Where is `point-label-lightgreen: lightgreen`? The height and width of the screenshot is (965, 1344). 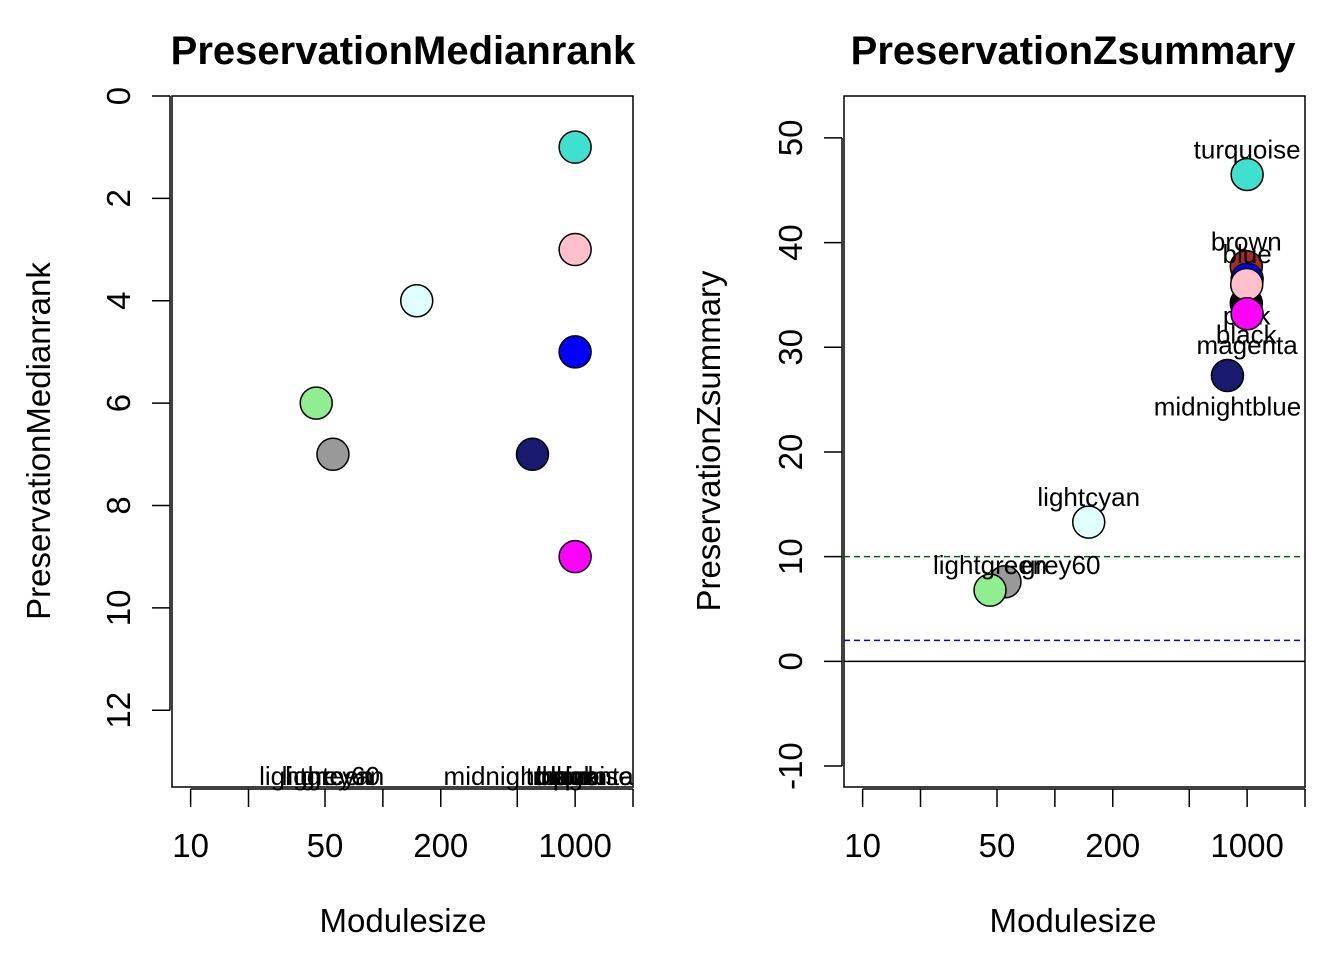
point-label-lightgreen: lightgreen is located at coordinates (990, 565).